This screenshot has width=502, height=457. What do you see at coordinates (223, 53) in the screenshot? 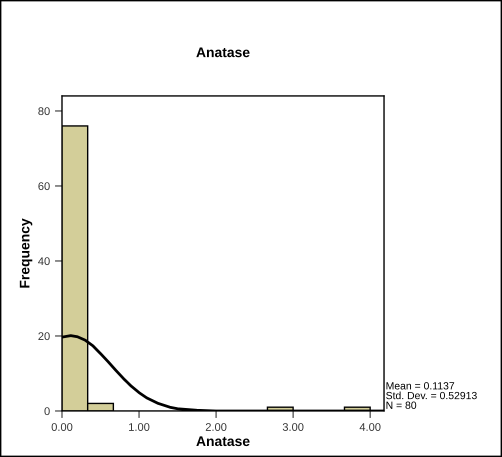
I see `chart-title: Anatase` at bounding box center [223, 53].